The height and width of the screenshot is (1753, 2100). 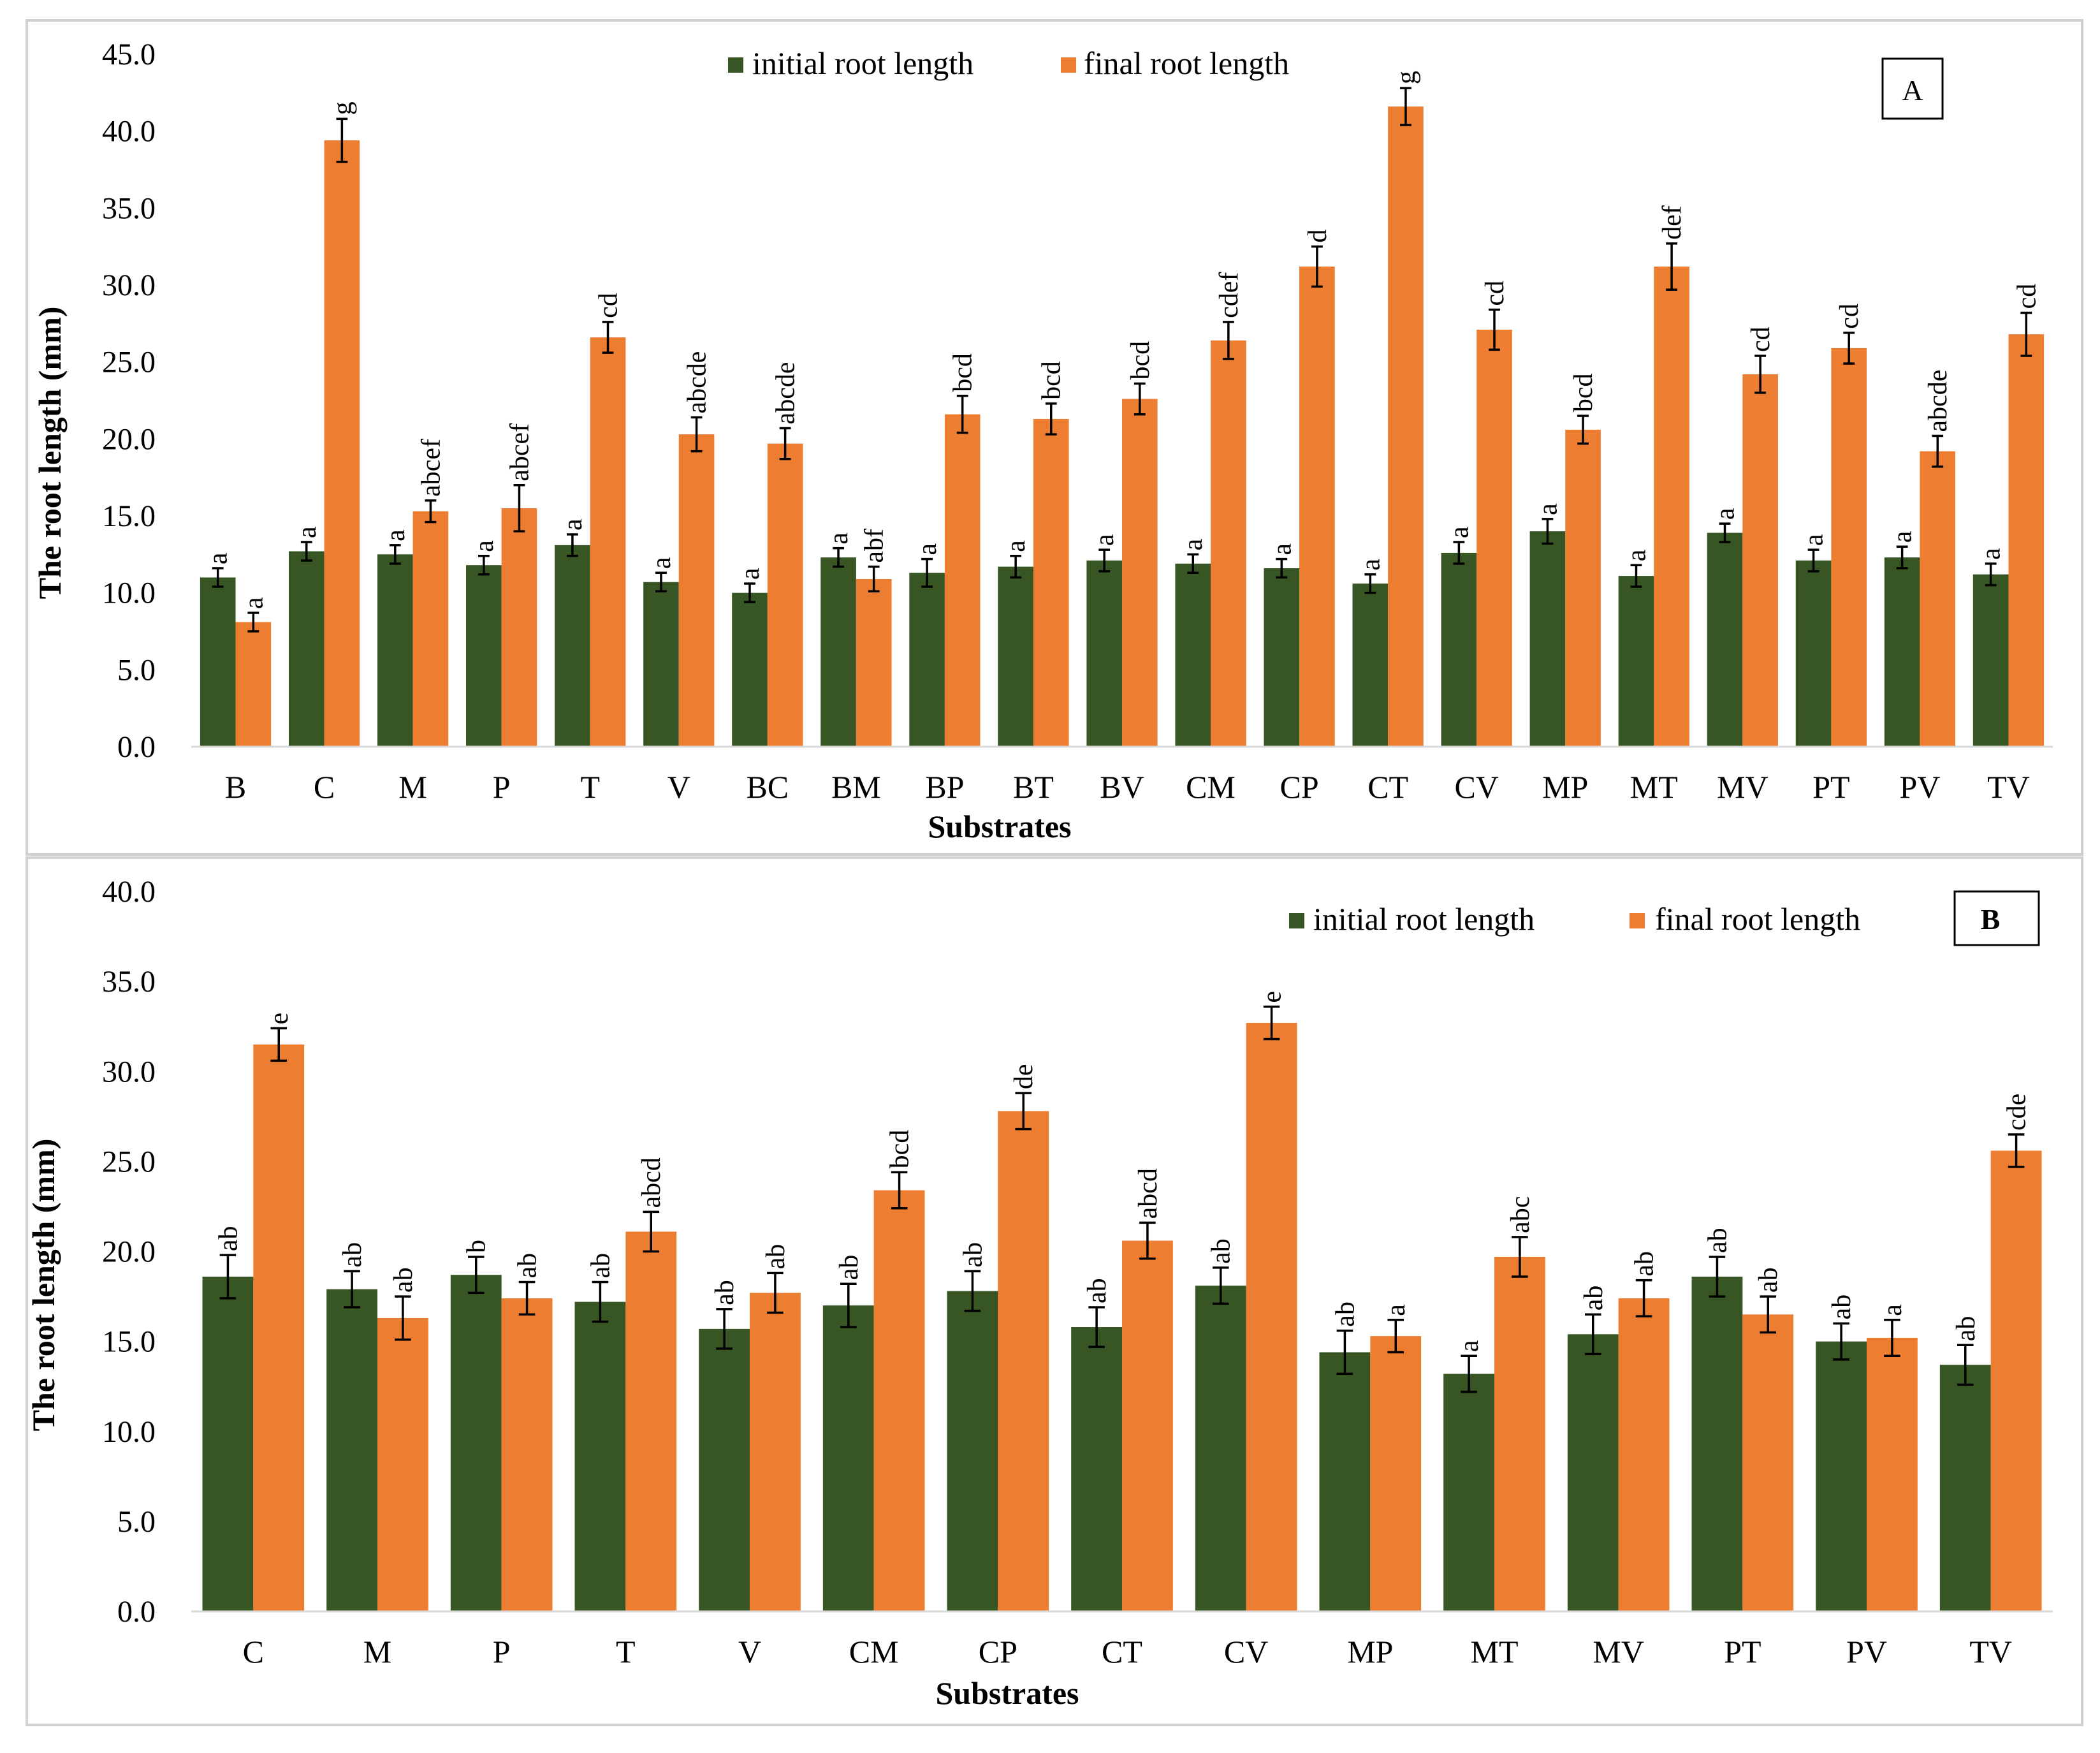 I want to click on panel-a-label: A, so click(x=1912, y=90).